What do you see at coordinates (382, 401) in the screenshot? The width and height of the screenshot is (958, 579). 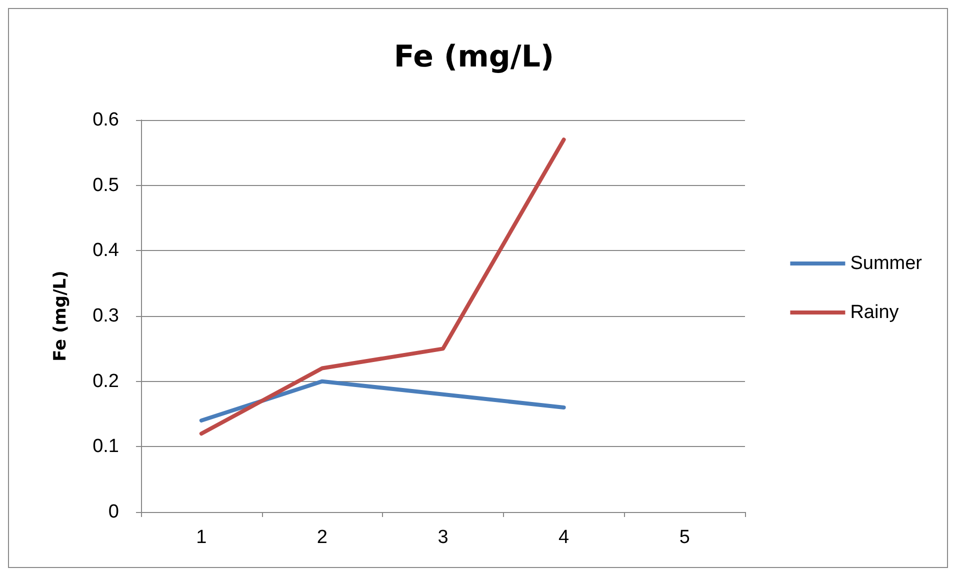 I see `line-series` at bounding box center [382, 401].